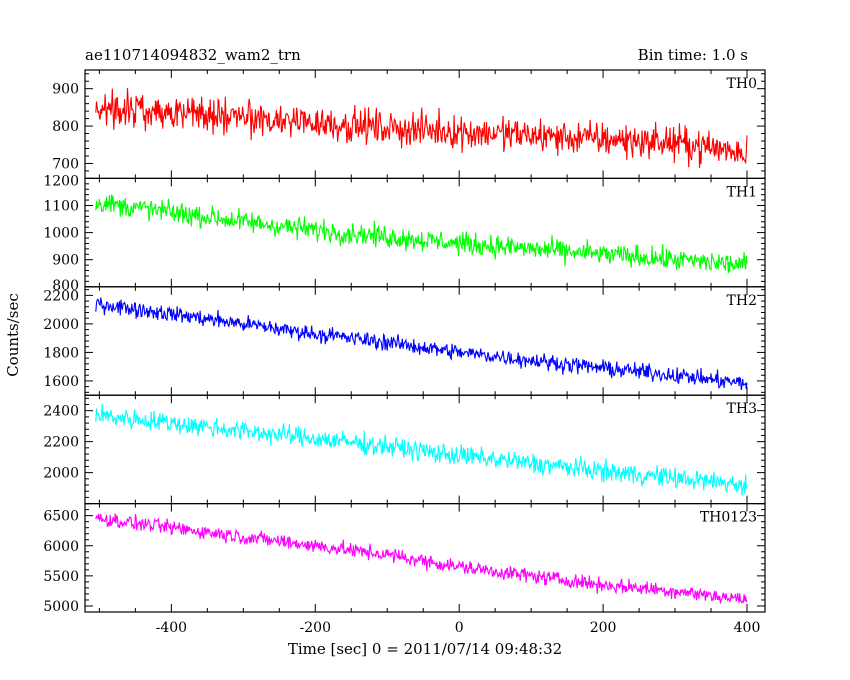 This screenshot has height=680, width=850. I want to click on y-tick-label: 700, so click(65, 164).